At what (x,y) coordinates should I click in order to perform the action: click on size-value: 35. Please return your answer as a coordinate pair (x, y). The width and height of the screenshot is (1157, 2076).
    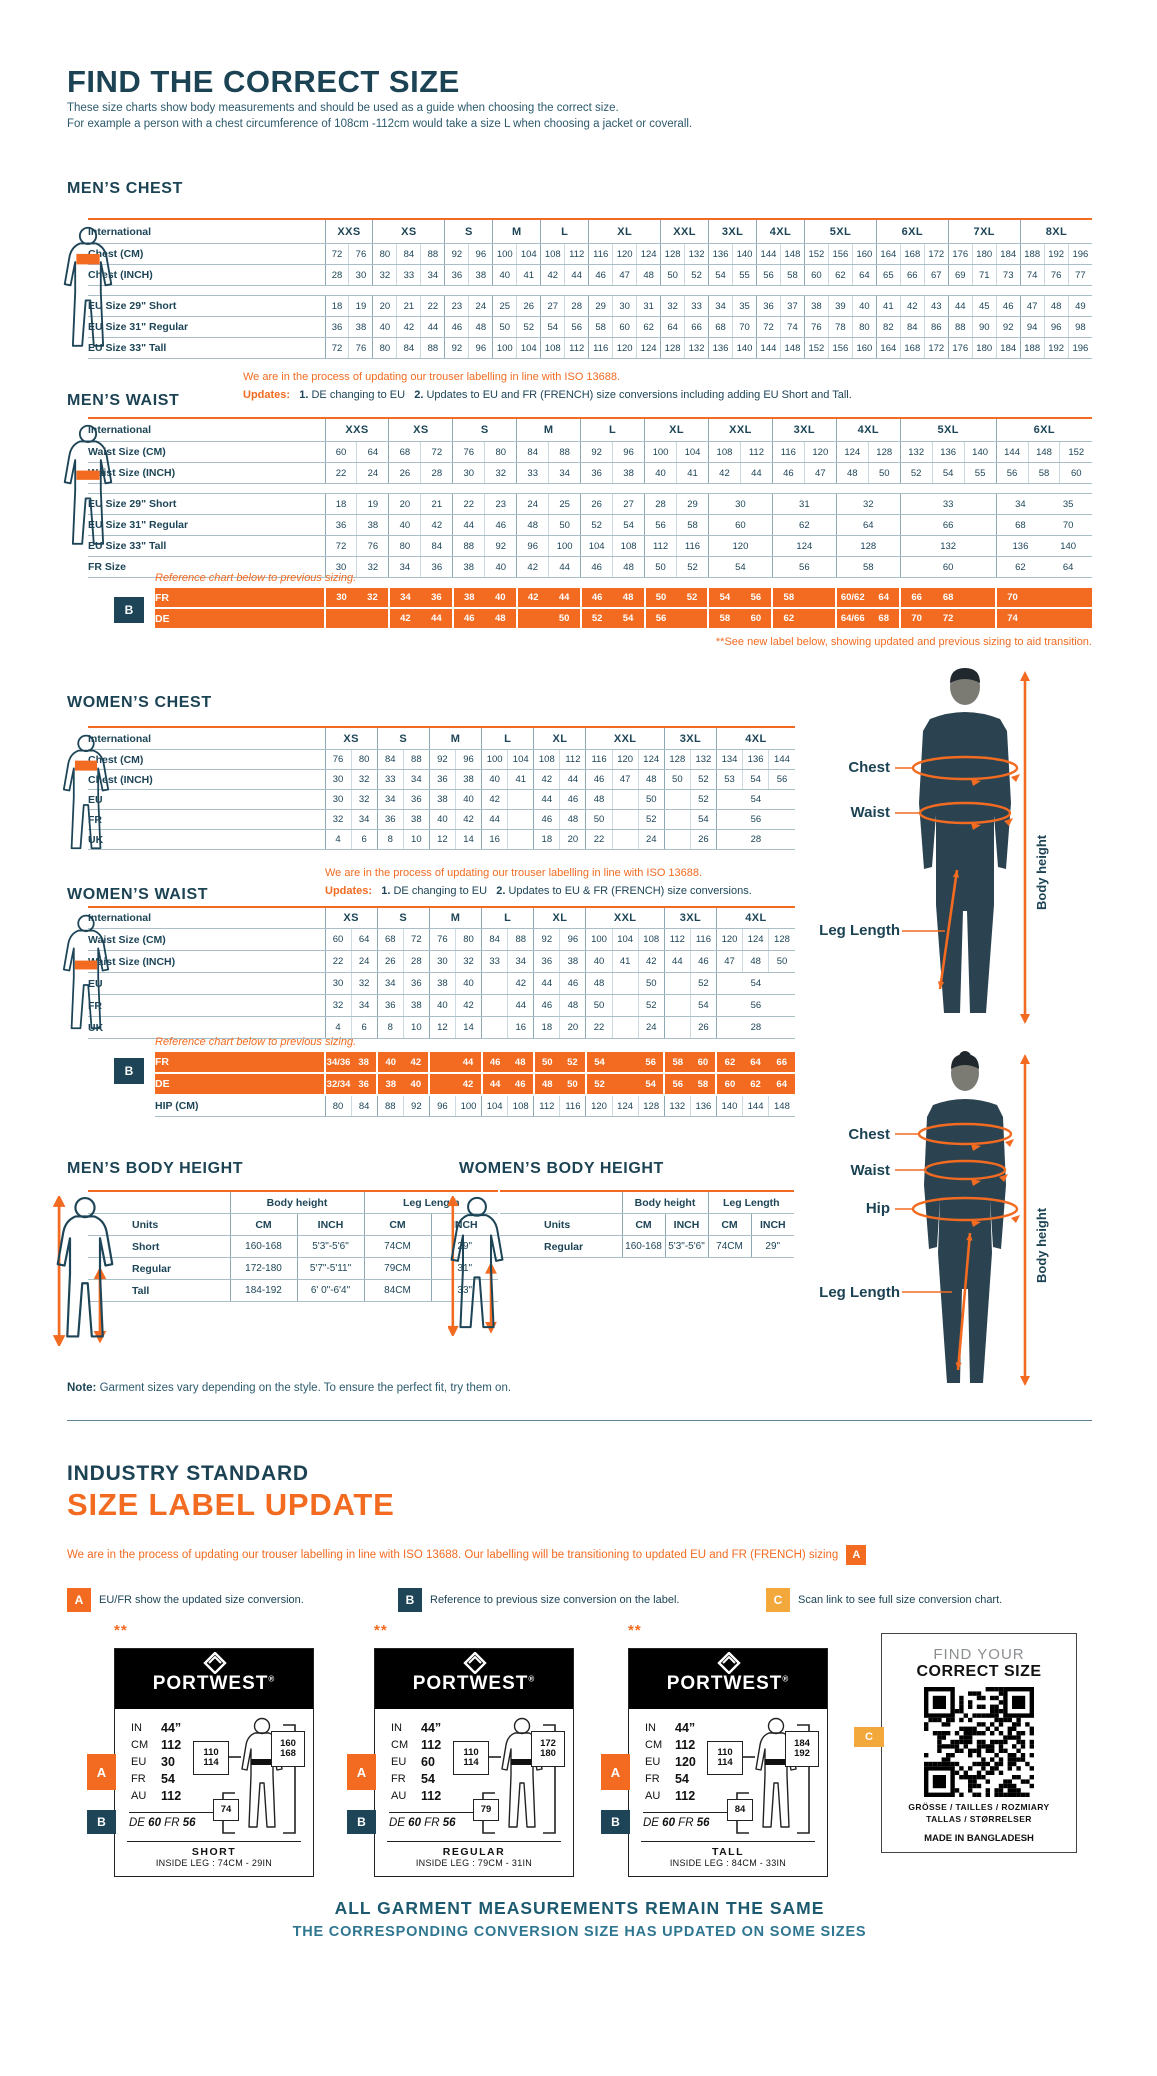
    Looking at the image, I should click on (744, 306).